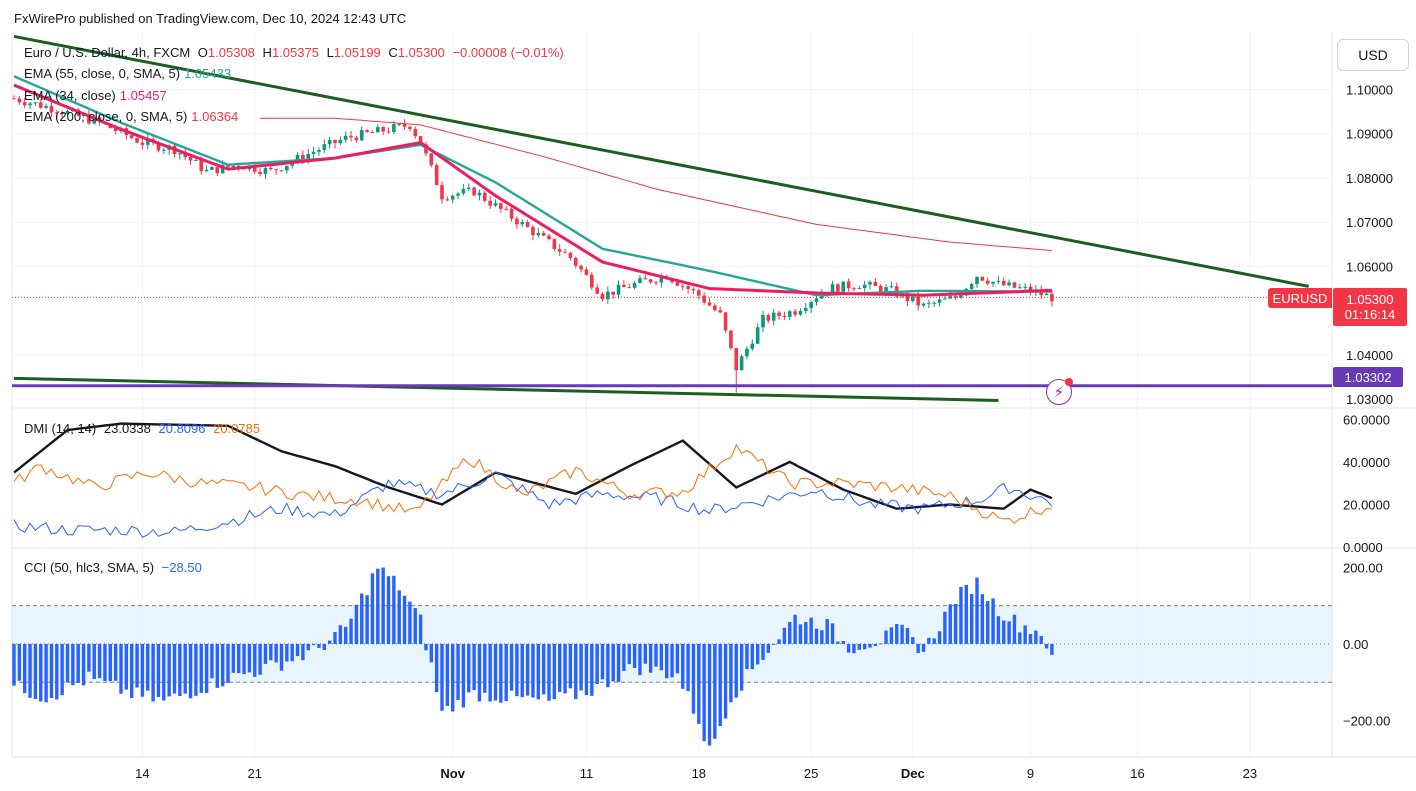 Image resolution: width=1416 pixels, height=791 pixels. I want to click on plus-di-line, so click(533, 504).